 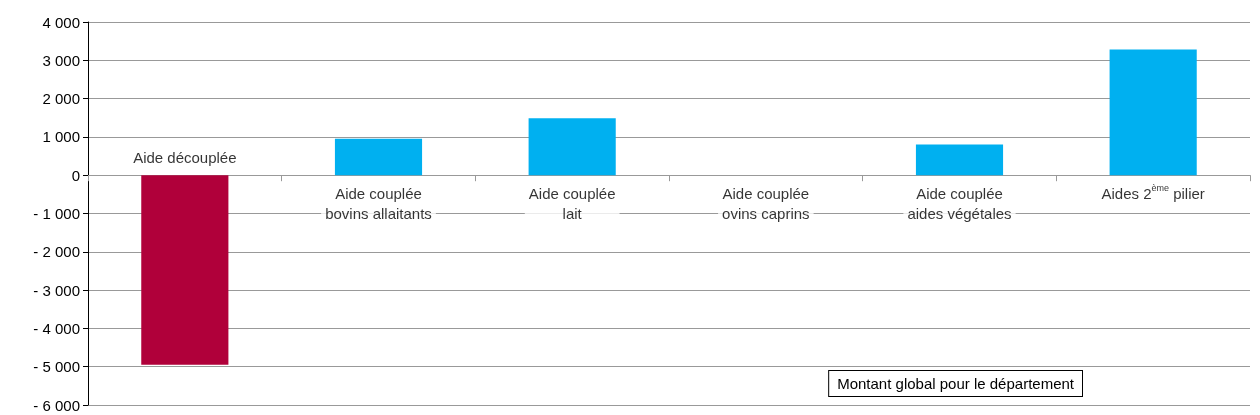 I want to click on y-tick-label: 0, so click(x=75, y=175).